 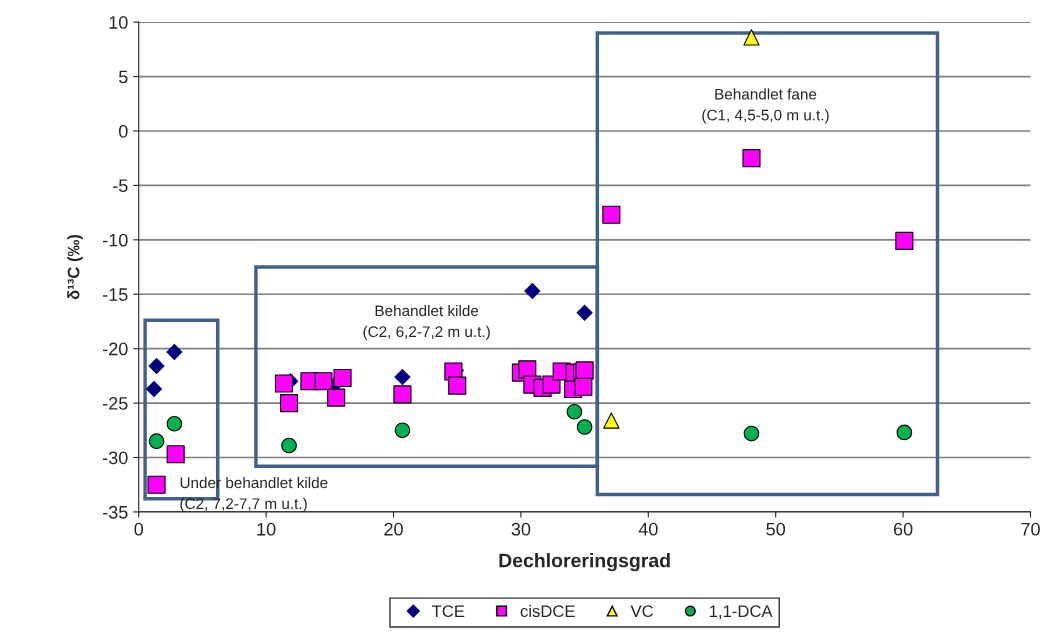 I want to click on y-tick-label: -20, so click(x=115, y=349).